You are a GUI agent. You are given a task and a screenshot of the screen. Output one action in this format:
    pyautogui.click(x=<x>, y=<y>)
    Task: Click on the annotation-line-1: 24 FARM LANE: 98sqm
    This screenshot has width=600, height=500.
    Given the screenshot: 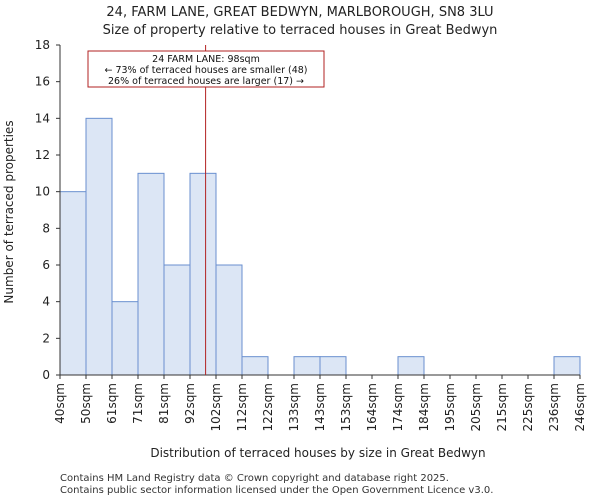 What is the action you would take?
    pyautogui.click(x=206, y=59)
    